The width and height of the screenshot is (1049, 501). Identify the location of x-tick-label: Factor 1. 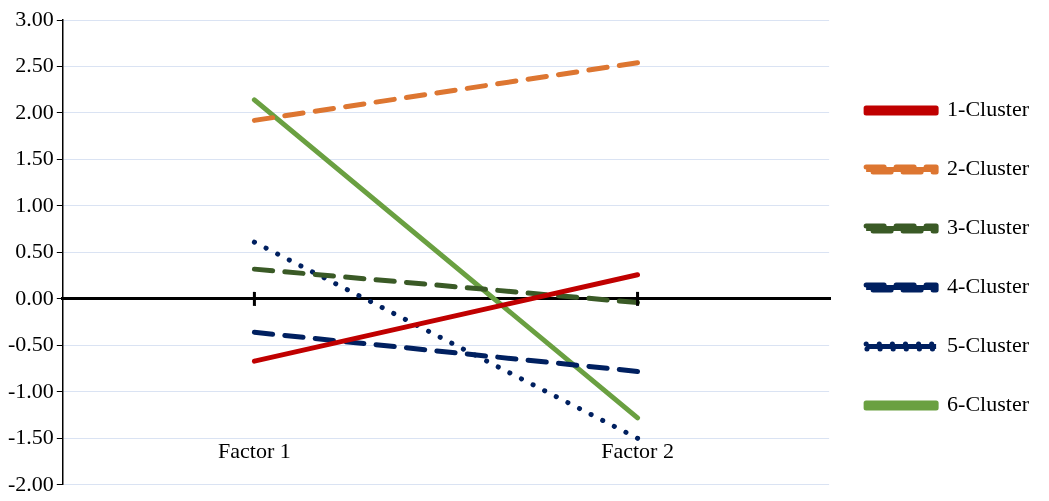
(254, 450).